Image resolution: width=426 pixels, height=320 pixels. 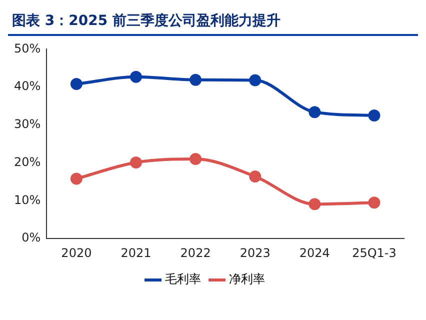 I want to click on y-tick-label: 50%, so click(x=27, y=48).